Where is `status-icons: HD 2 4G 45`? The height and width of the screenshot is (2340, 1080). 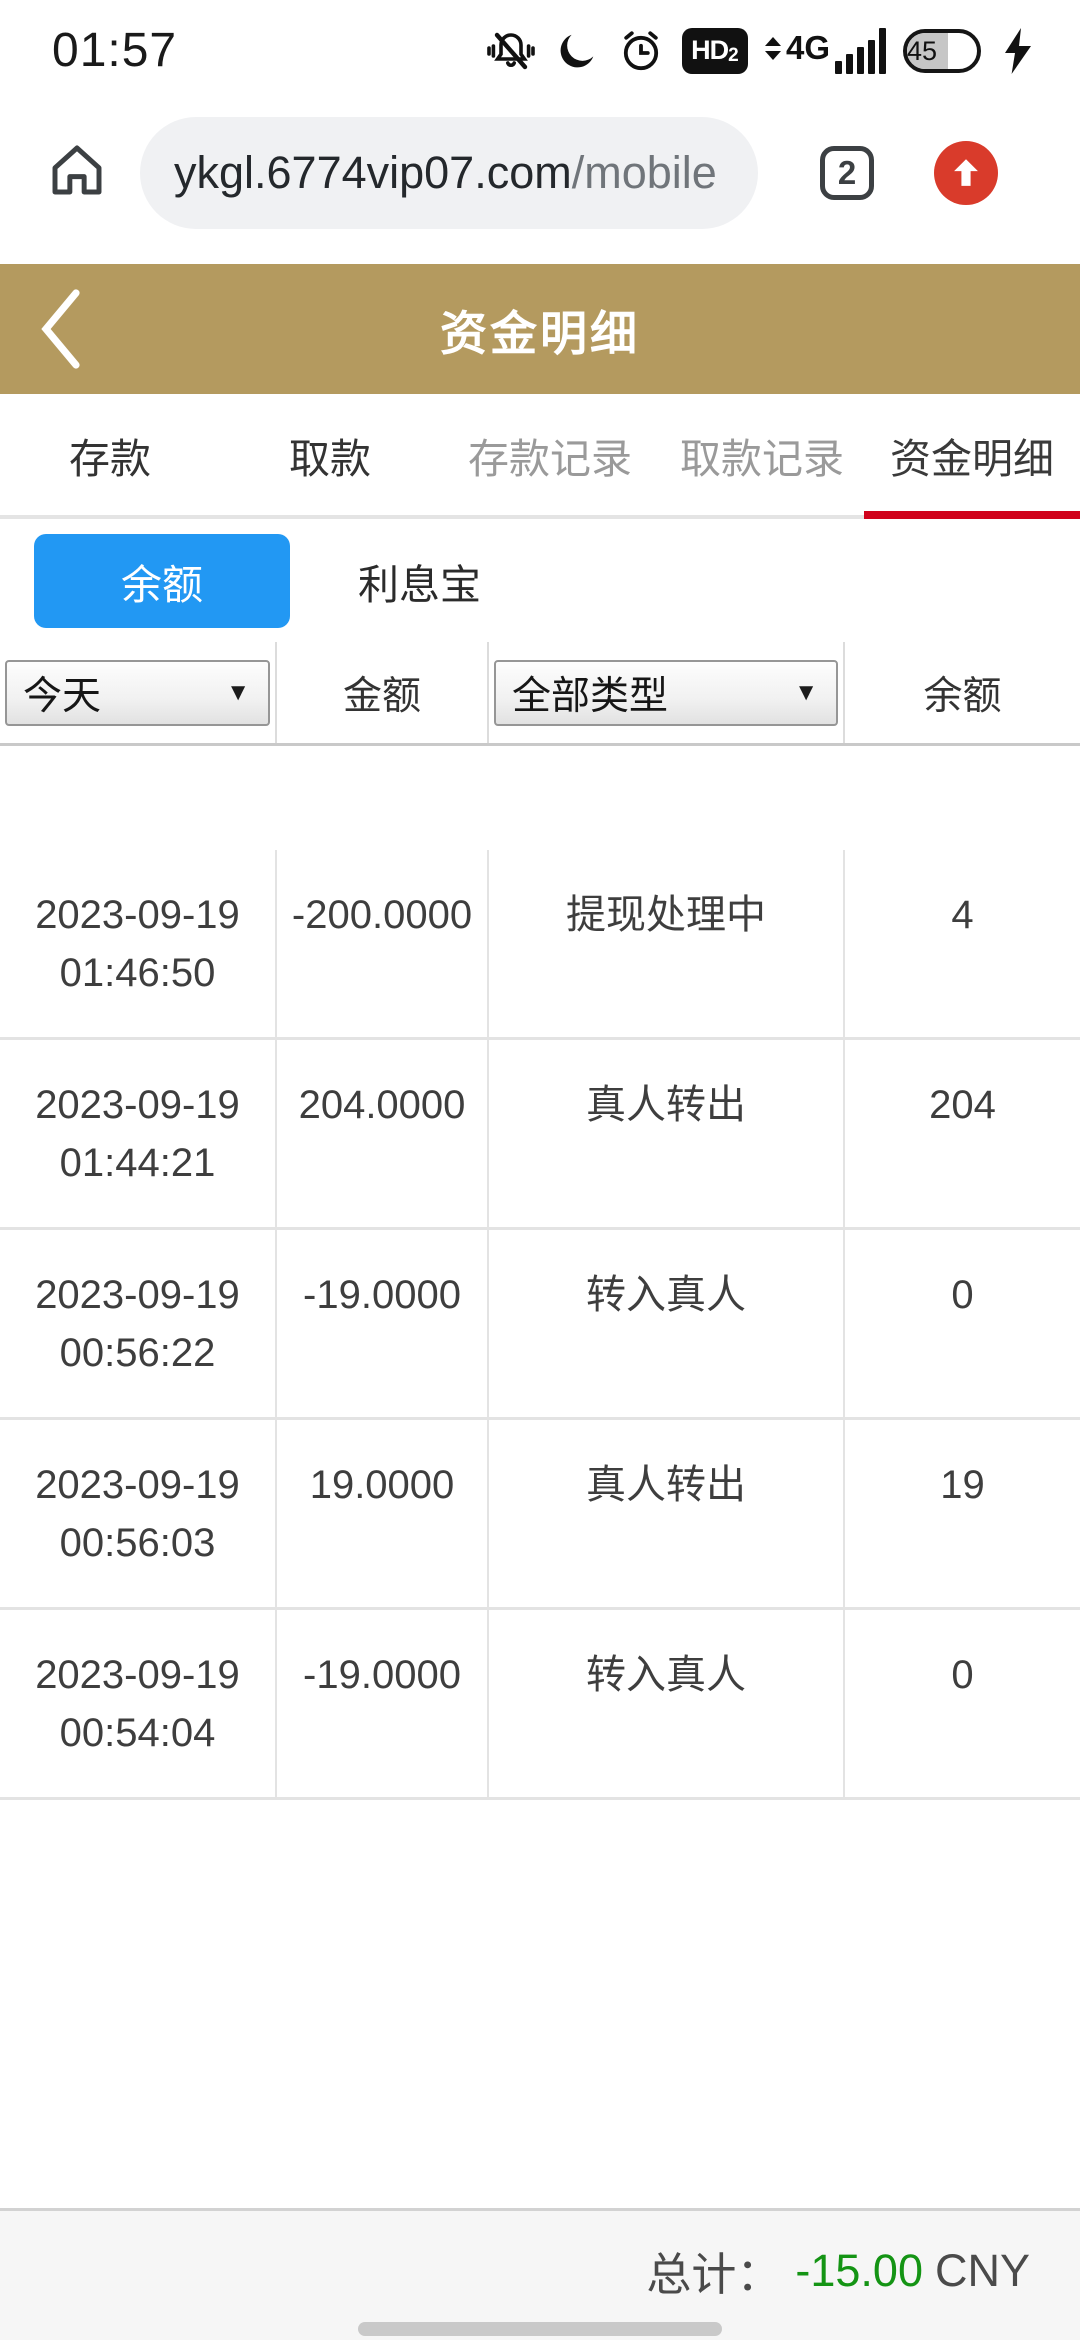 status-icons: HD 2 4G 45 is located at coordinates (761, 51).